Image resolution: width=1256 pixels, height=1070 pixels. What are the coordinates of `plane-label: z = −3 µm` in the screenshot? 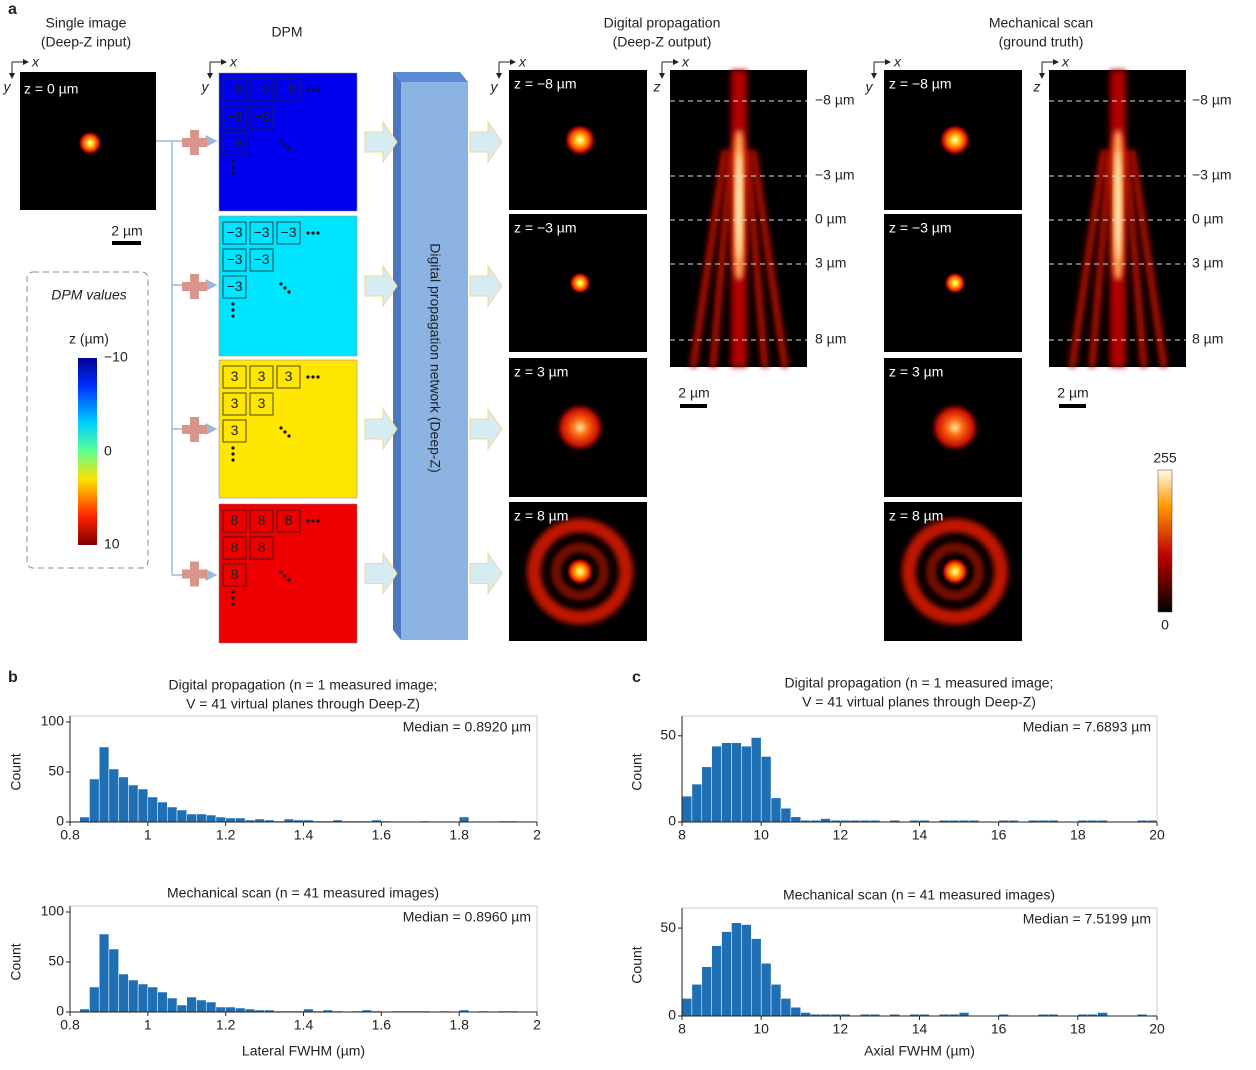 It's located at (545, 228).